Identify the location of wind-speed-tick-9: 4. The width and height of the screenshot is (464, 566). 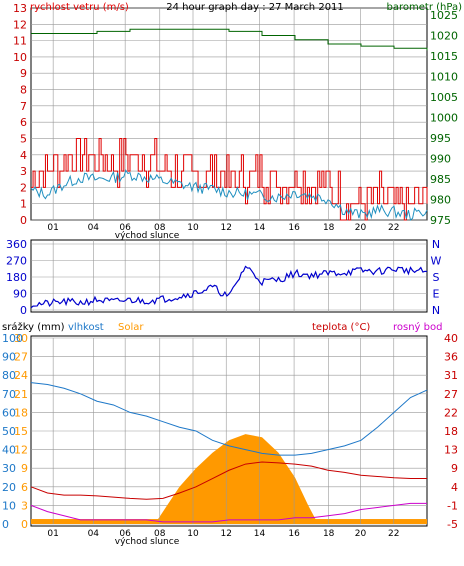
(23, 155).